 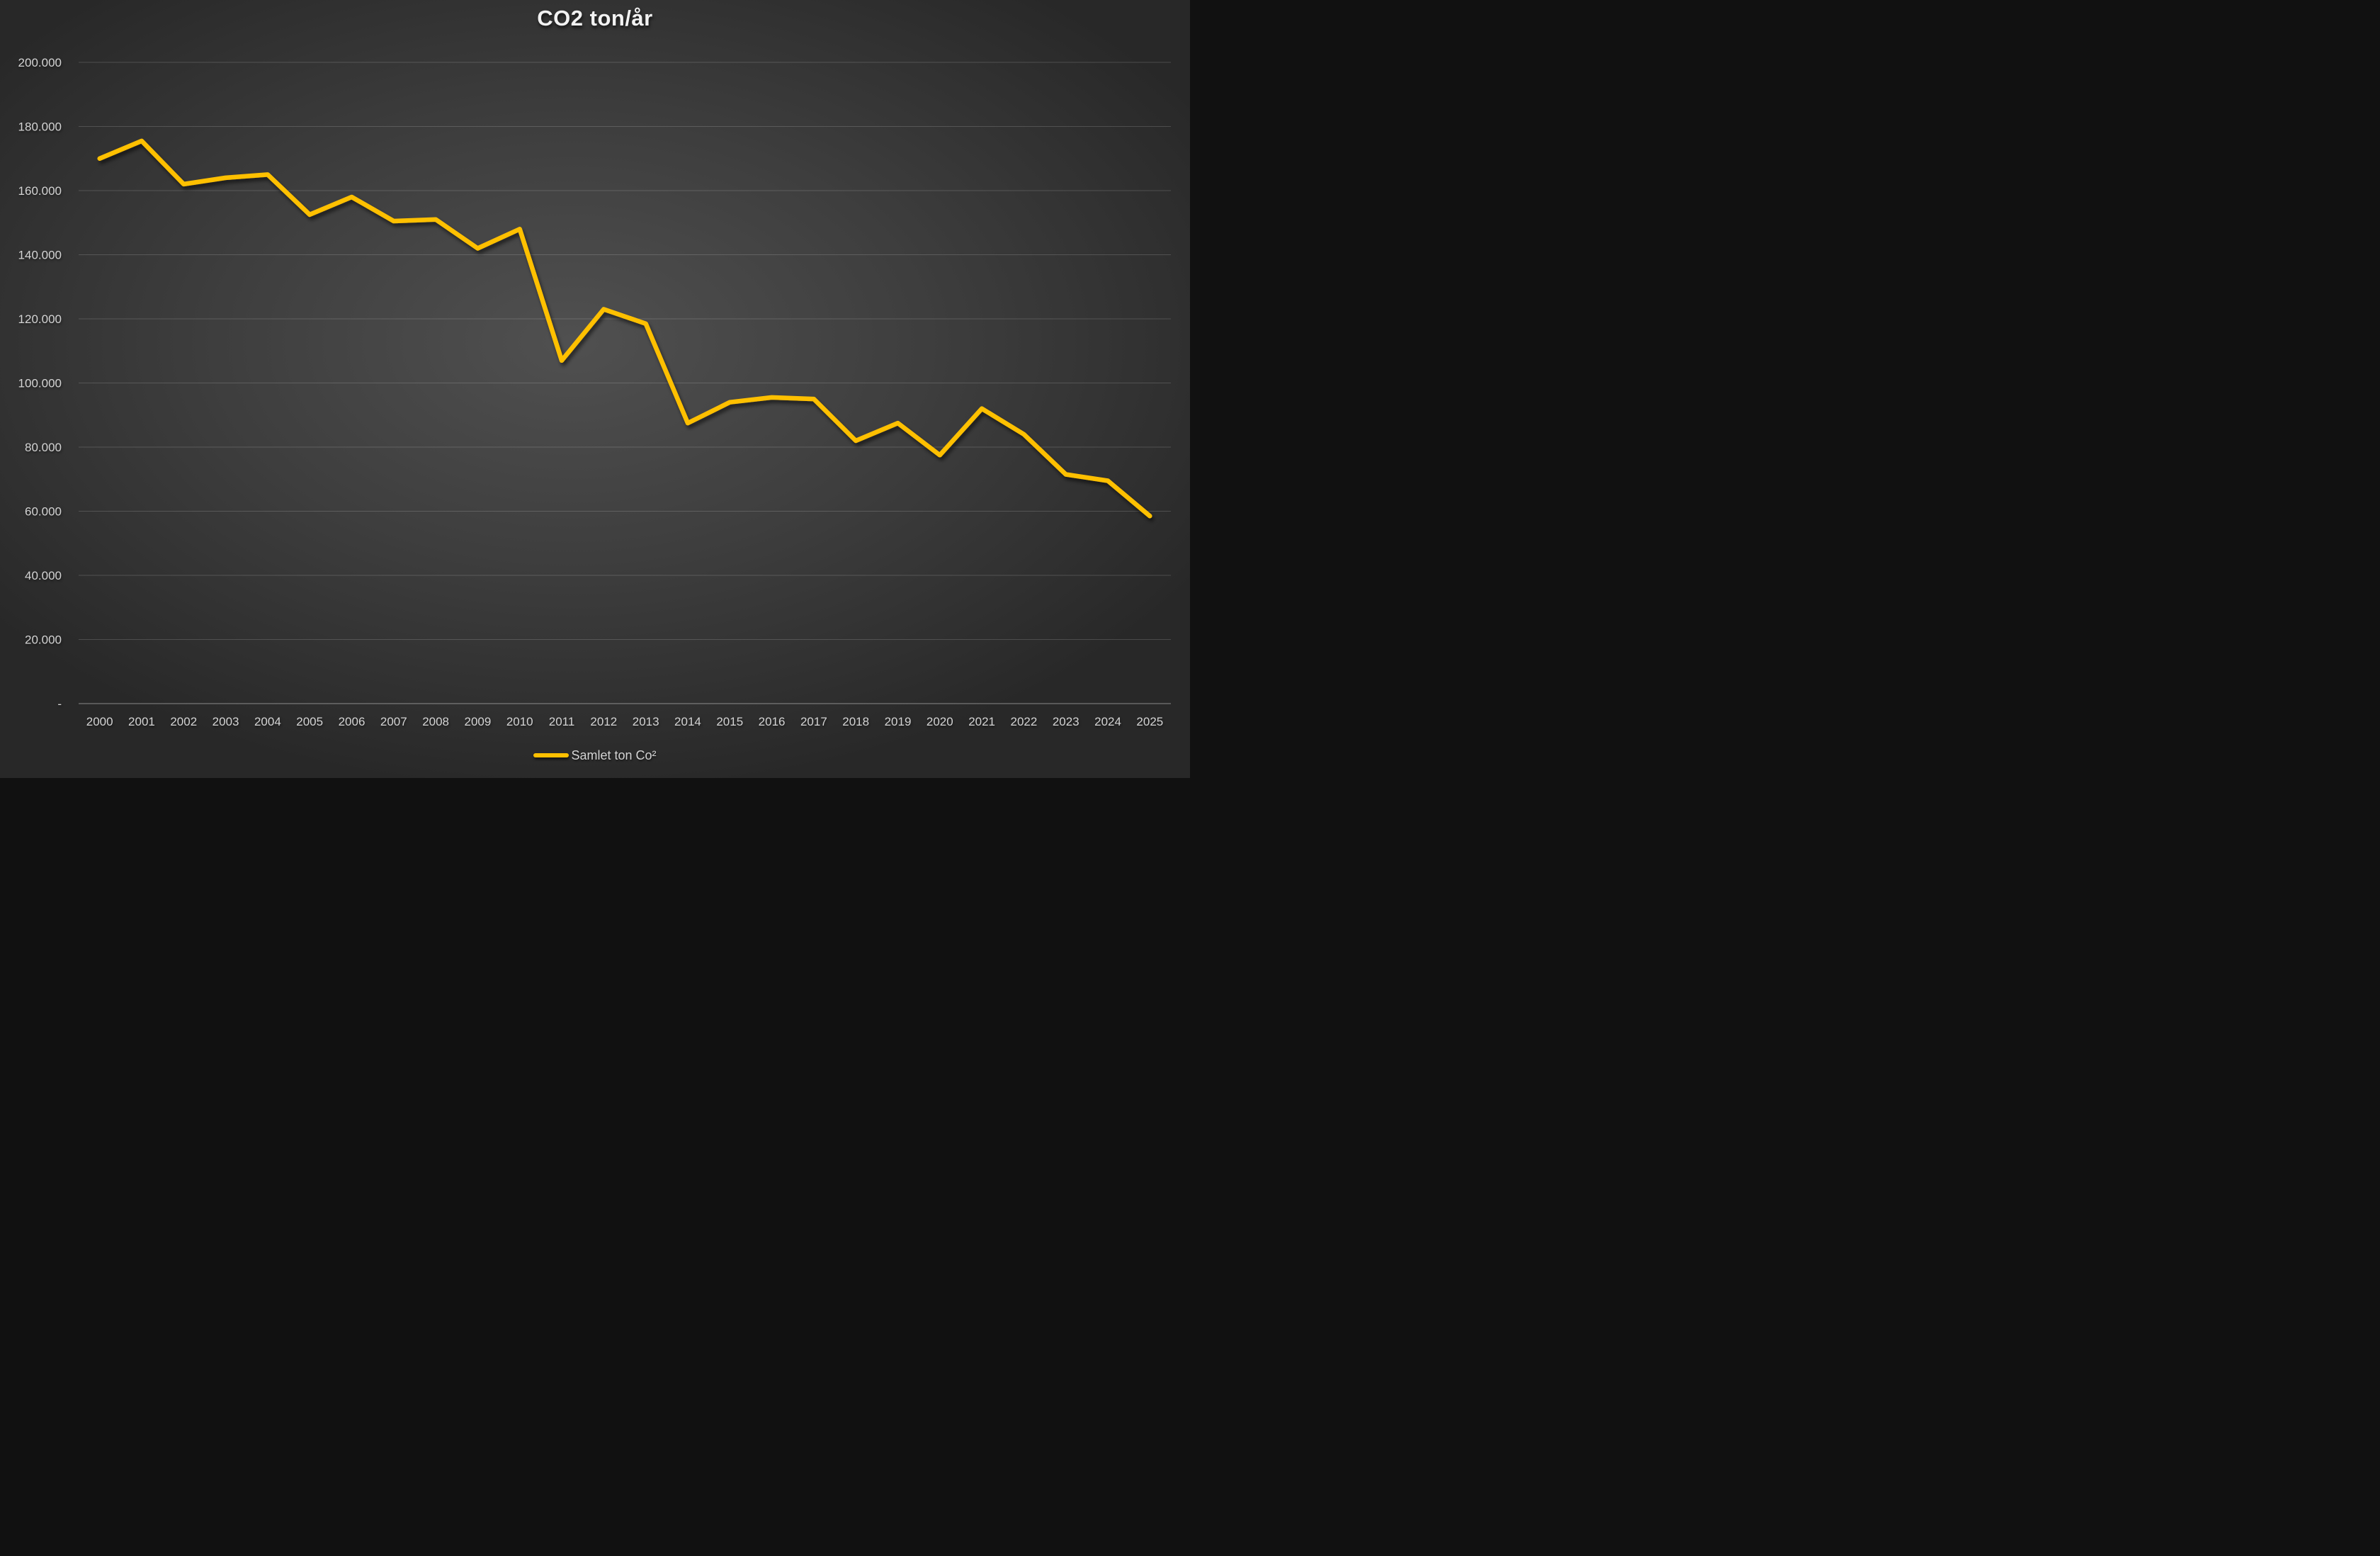 I want to click on x-tick-label: 2022, so click(x=1025, y=721).